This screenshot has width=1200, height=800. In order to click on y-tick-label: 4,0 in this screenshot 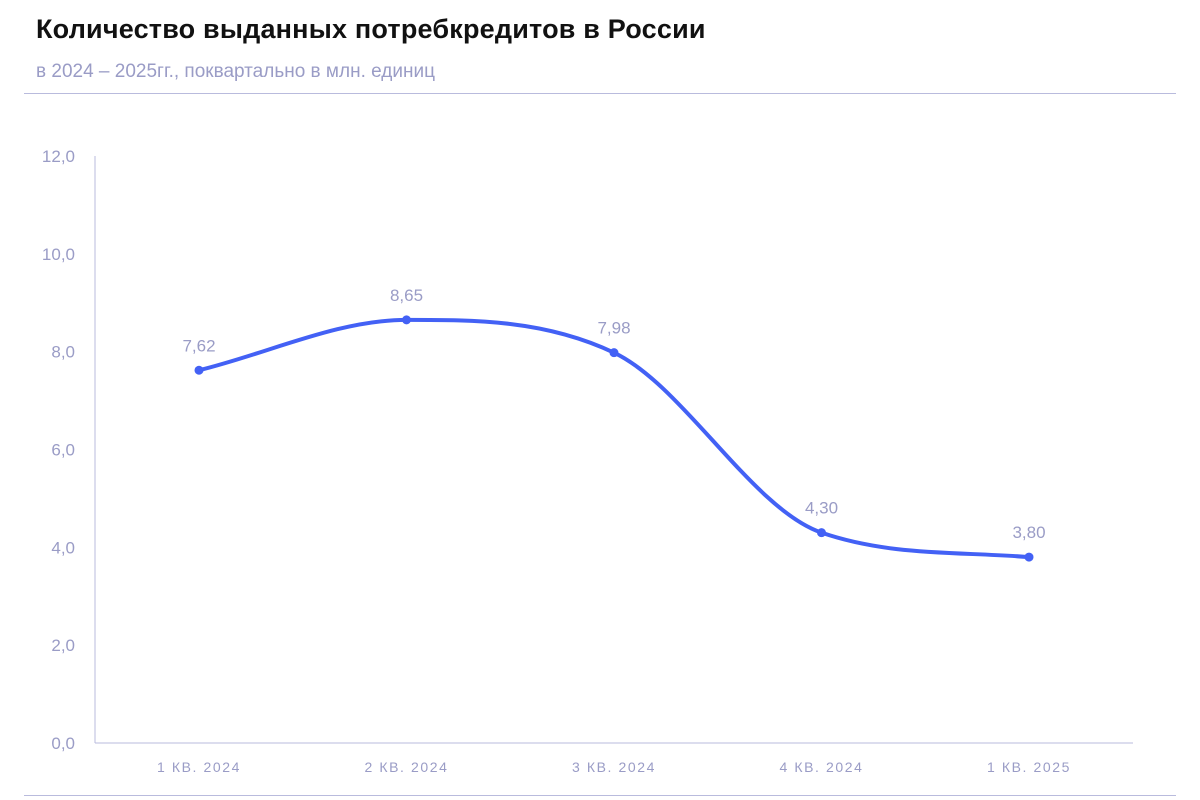, I will do `click(63, 547)`.